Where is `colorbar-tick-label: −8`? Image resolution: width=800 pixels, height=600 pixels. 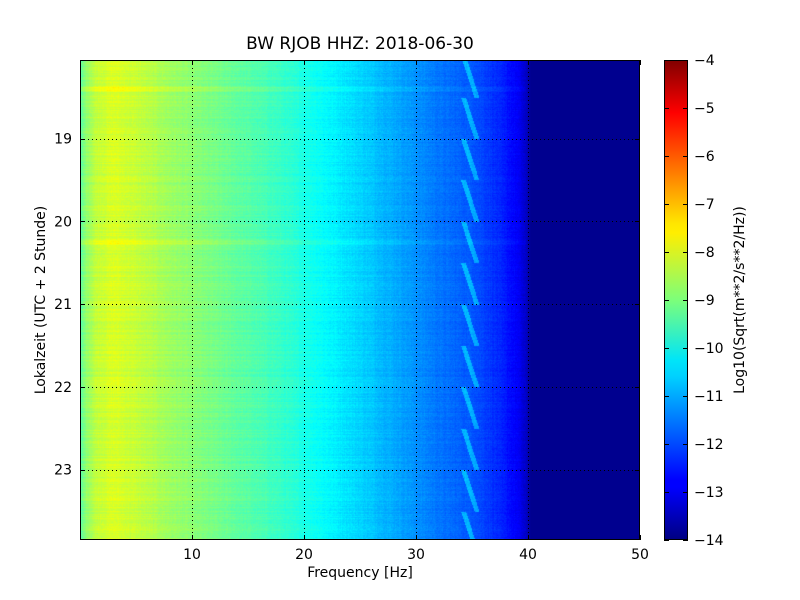 colorbar-tick-label: −8 is located at coordinates (704, 253).